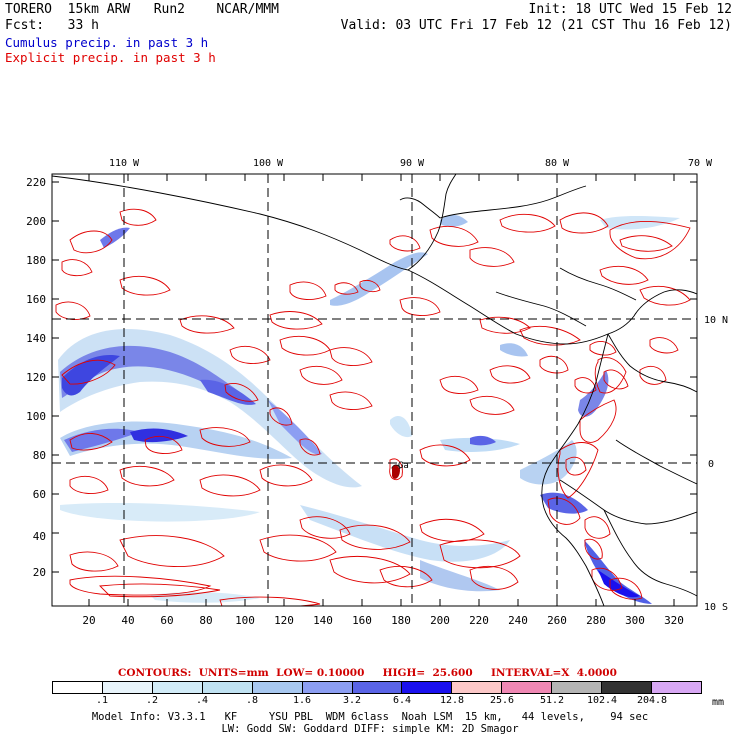  I want to click on explicit-legend: Explicit precip. in past 3 h, so click(110, 57).